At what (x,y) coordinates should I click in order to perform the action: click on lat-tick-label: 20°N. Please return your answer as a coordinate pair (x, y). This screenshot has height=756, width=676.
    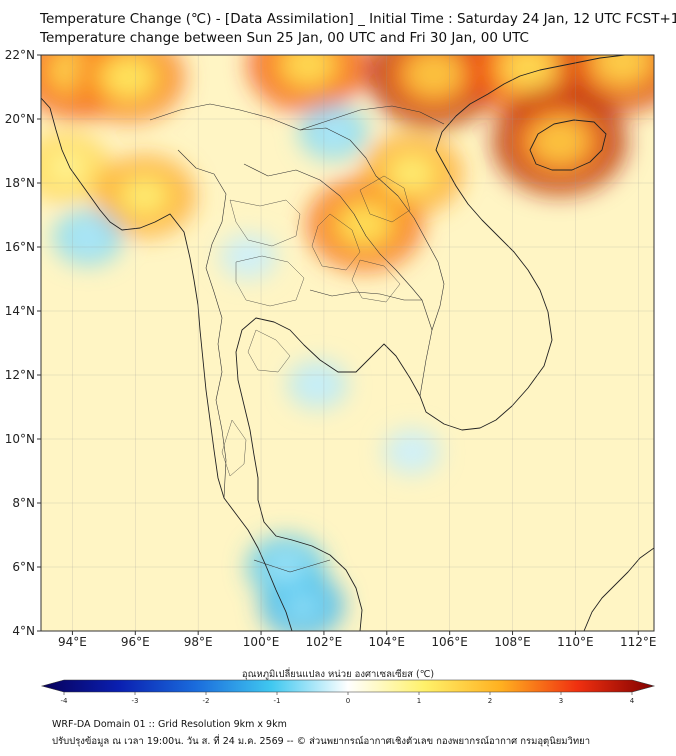
    Looking at the image, I should click on (20, 119).